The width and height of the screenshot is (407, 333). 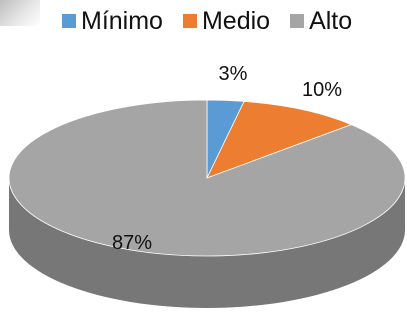 What do you see at coordinates (322, 90) in the screenshot?
I see `data-label-medio: 10%` at bounding box center [322, 90].